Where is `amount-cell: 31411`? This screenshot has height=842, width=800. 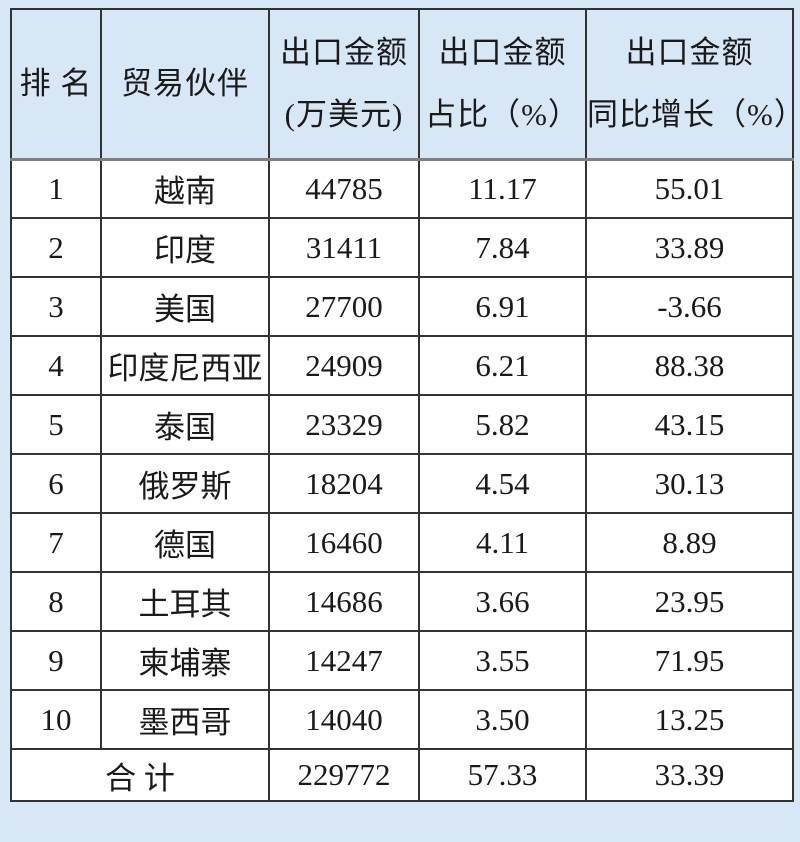 amount-cell: 31411 is located at coordinates (344, 247).